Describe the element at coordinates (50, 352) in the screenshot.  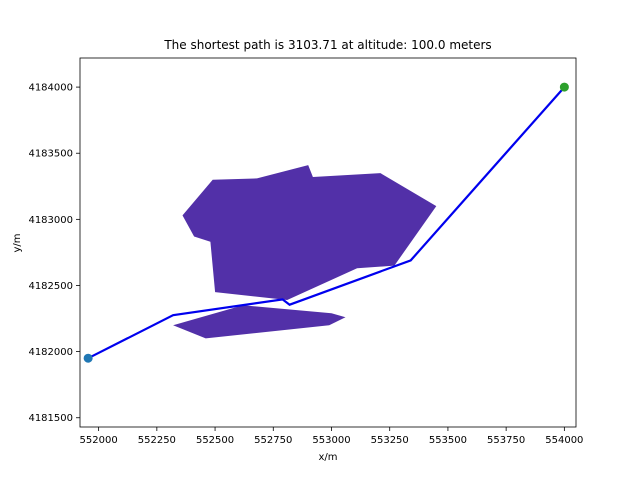
I see `y-tick-label: 4182000` at that location.